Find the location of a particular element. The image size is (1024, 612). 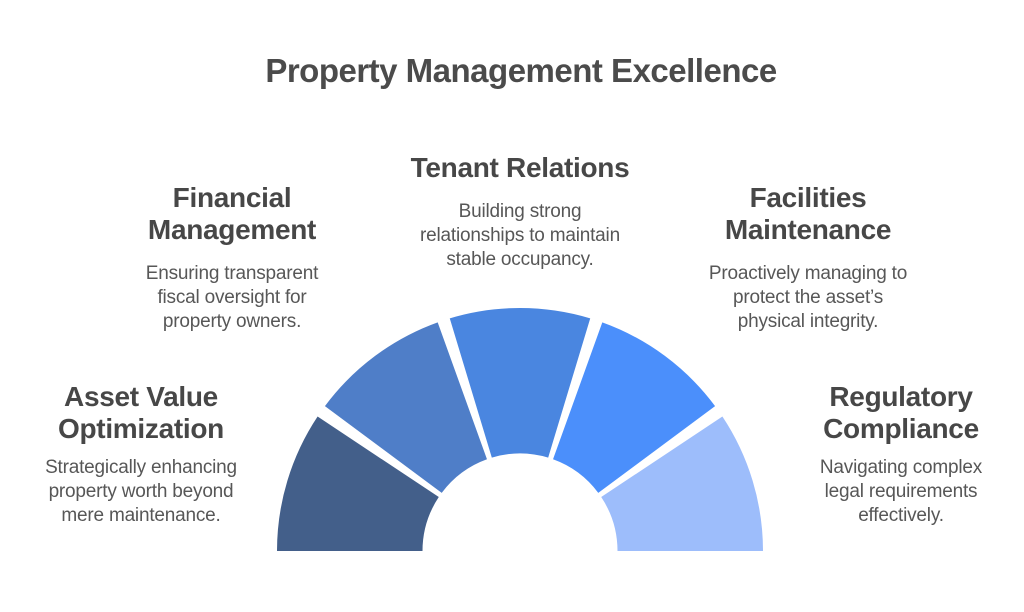

fan-segment-financial-management is located at coordinates (405, 407).